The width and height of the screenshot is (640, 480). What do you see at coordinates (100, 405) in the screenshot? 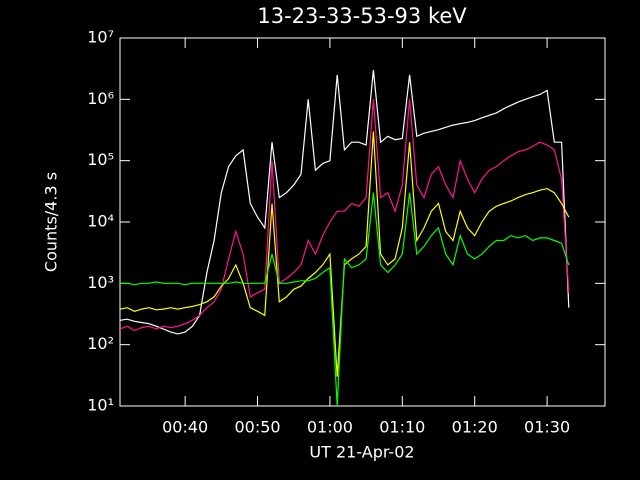
I see `y-tick-label: 10¹` at bounding box center [100, 405].